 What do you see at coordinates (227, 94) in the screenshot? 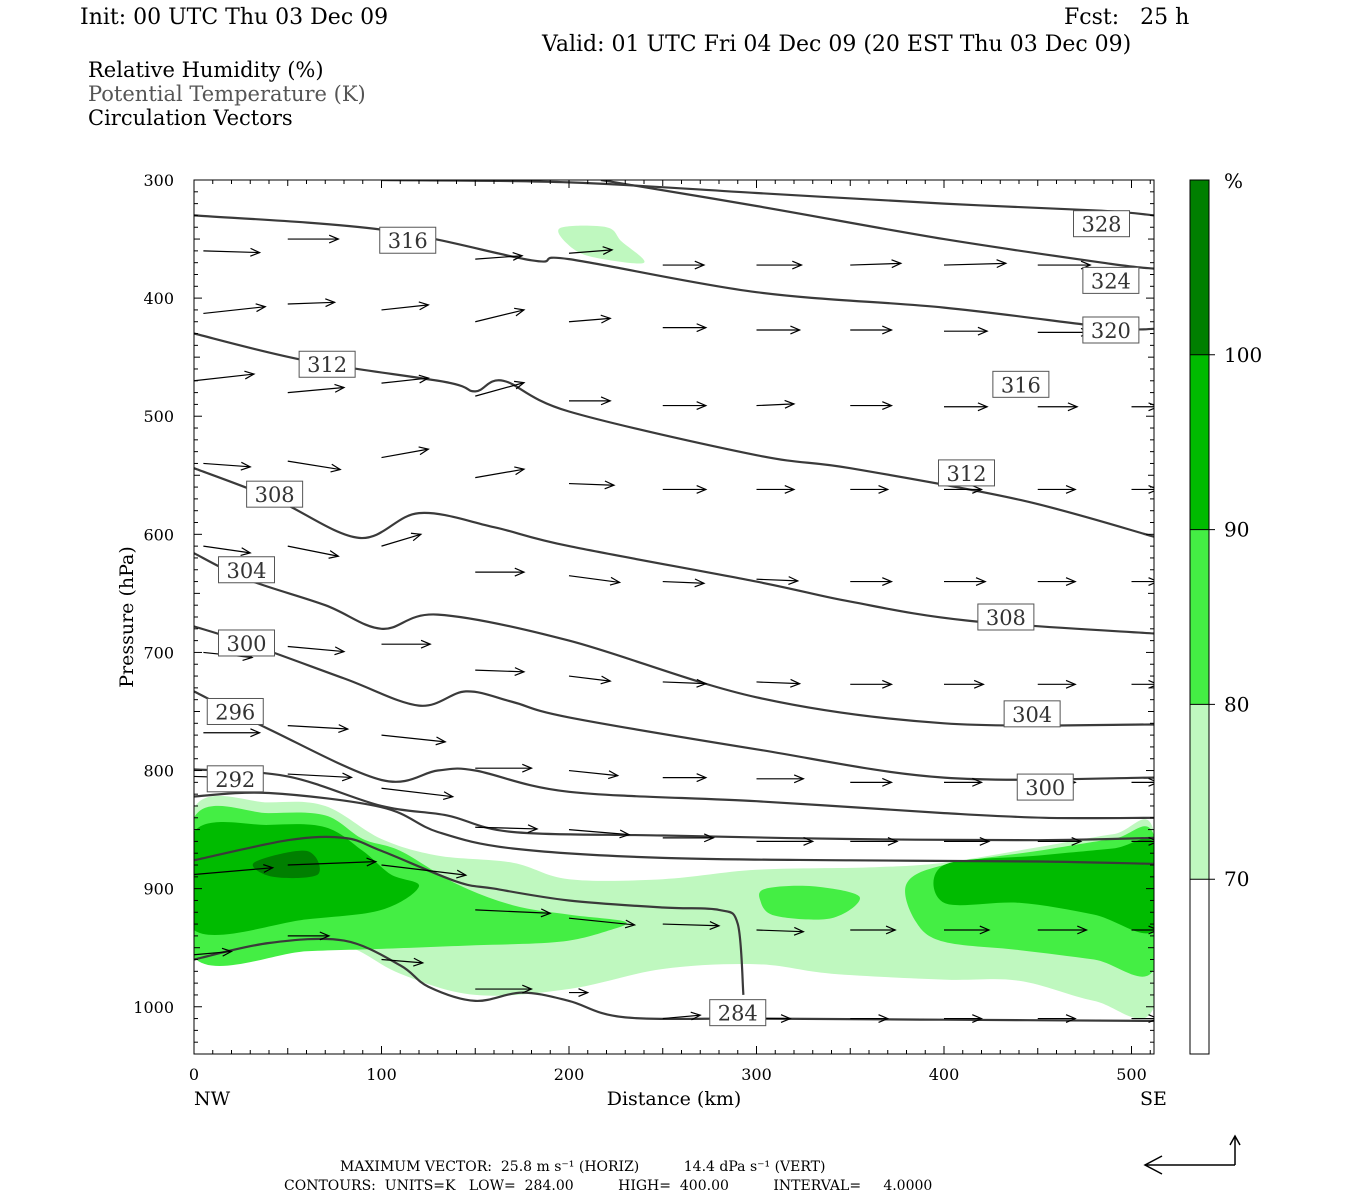
I see `legend-potential-temperature: Potential Temperature (K)` at bounding box center [227, 94].